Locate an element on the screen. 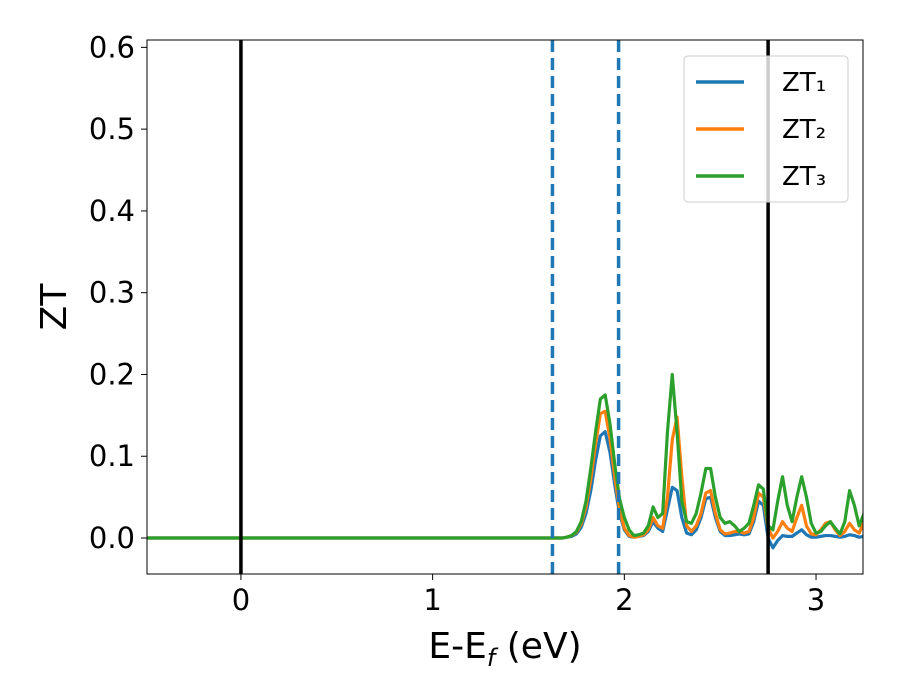  y-tick-label: 0.2 is located at coordinates (112, 374).